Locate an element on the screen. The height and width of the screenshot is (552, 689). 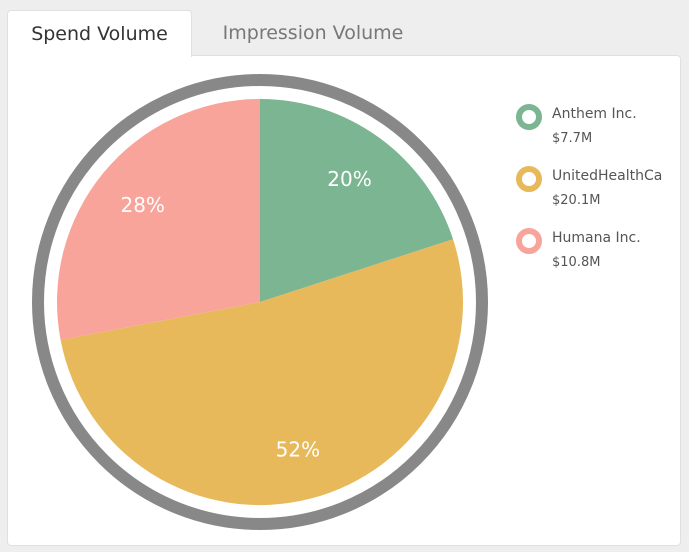
tab-impression-volume: Impression Volume is located at coordinates (313, 33).